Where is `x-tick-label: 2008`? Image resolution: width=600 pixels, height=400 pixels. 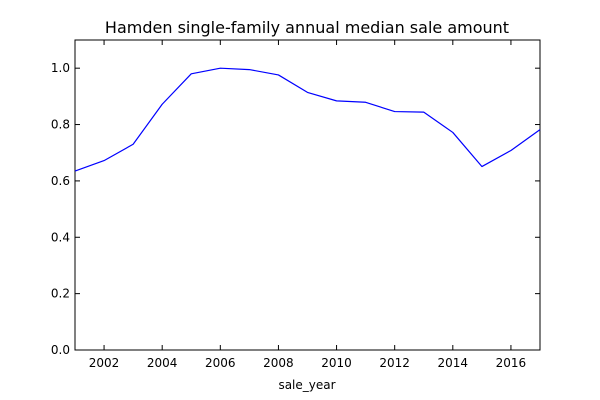 x-tick-label: 2008 is located at coordinates (278, 363).